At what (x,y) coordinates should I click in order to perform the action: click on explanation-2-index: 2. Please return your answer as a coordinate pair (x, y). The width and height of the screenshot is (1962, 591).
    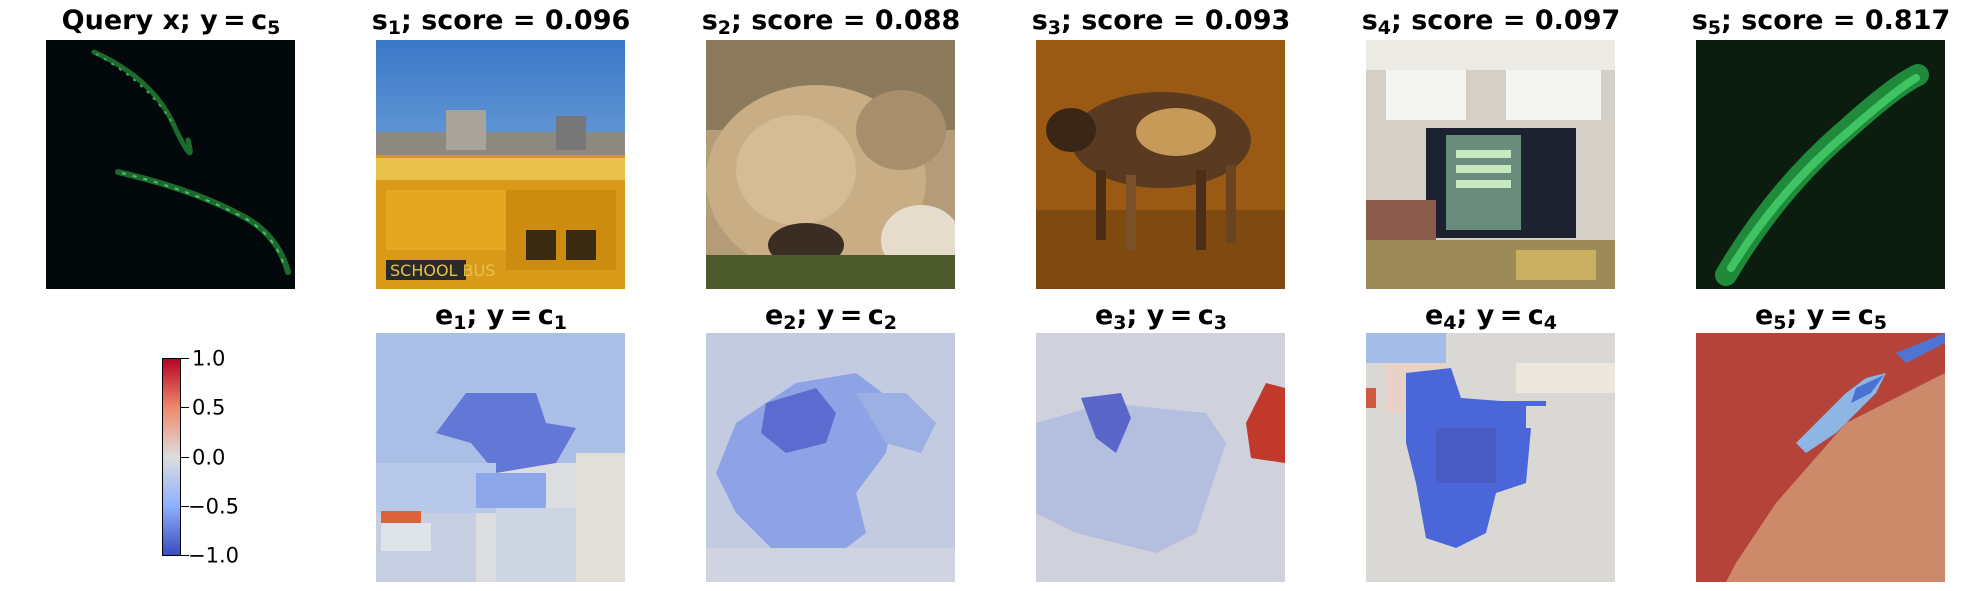
    Looking at the image, I should click on (790, 323).